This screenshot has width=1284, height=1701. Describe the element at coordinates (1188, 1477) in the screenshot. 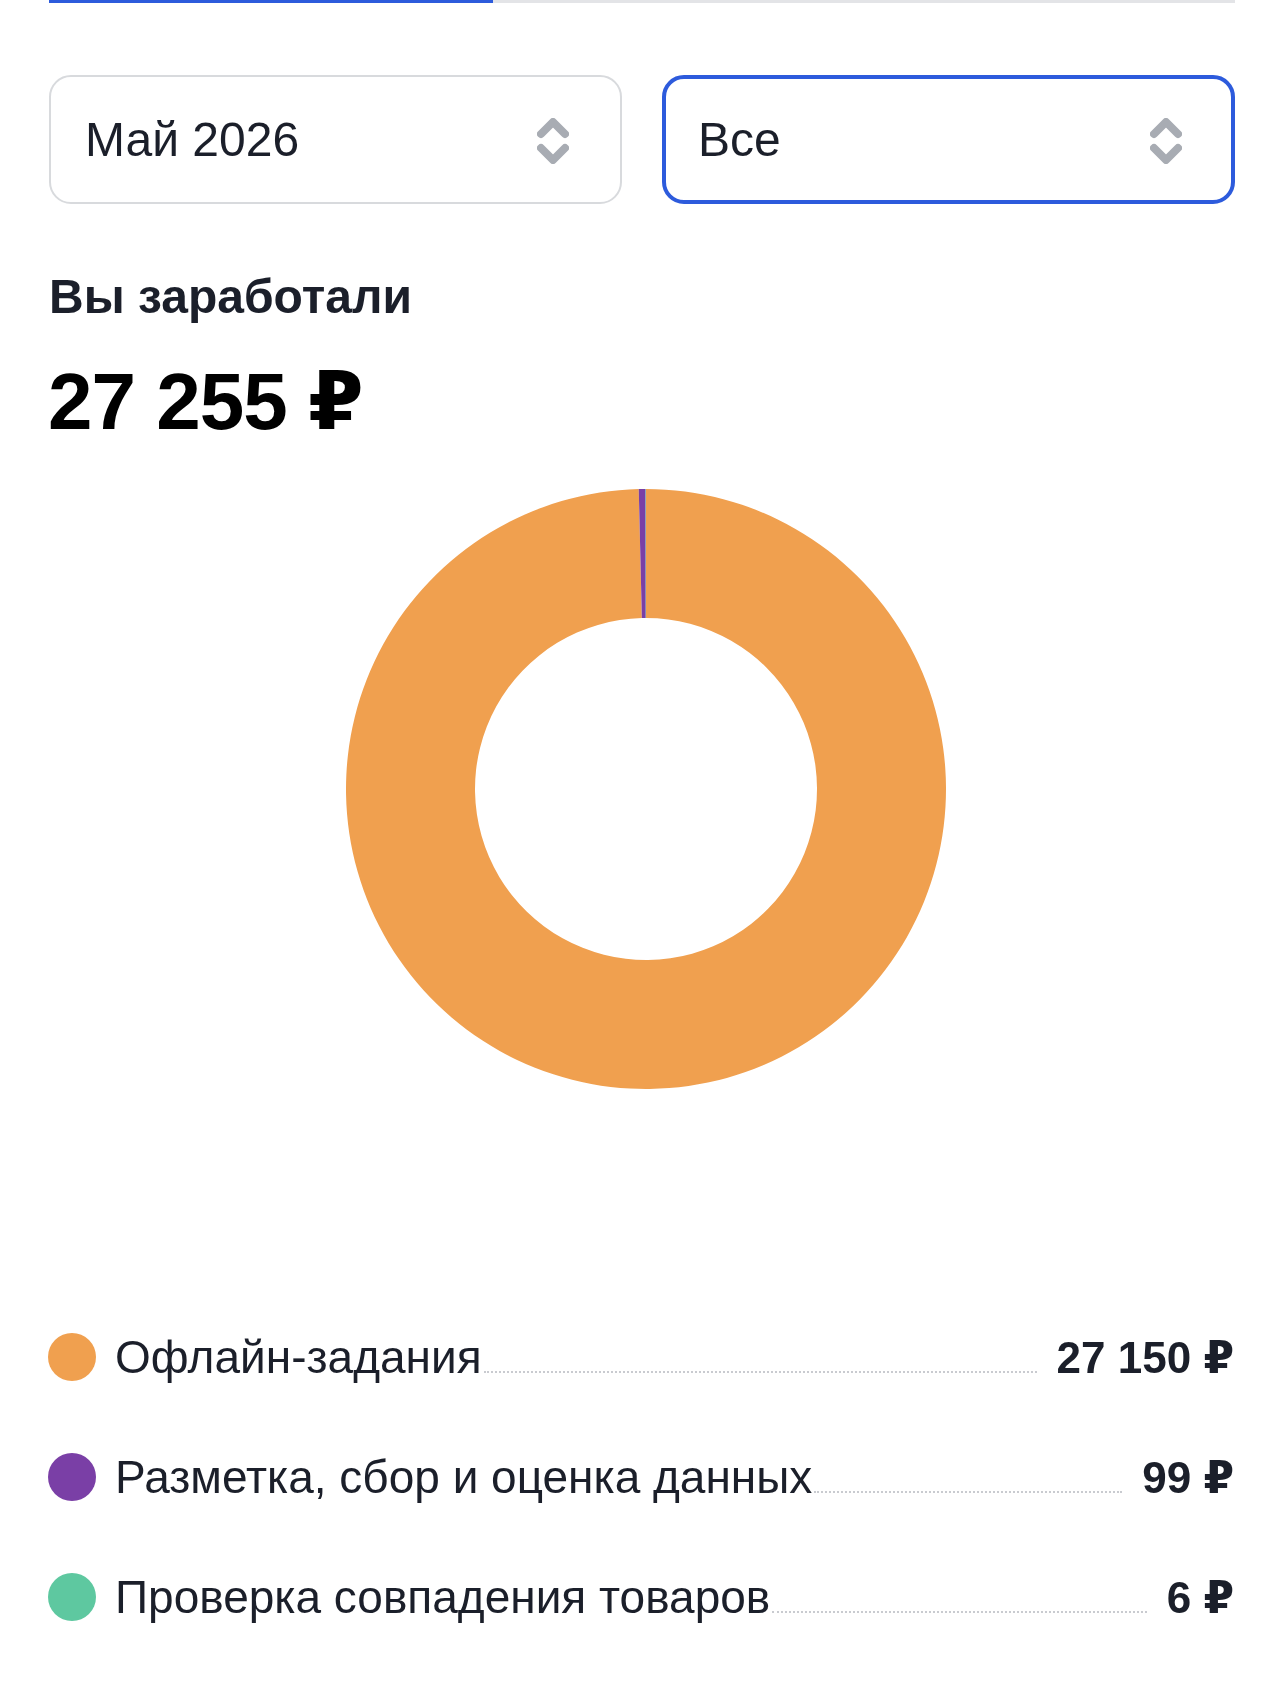

I see `data-label: 99 ₽` at that location.